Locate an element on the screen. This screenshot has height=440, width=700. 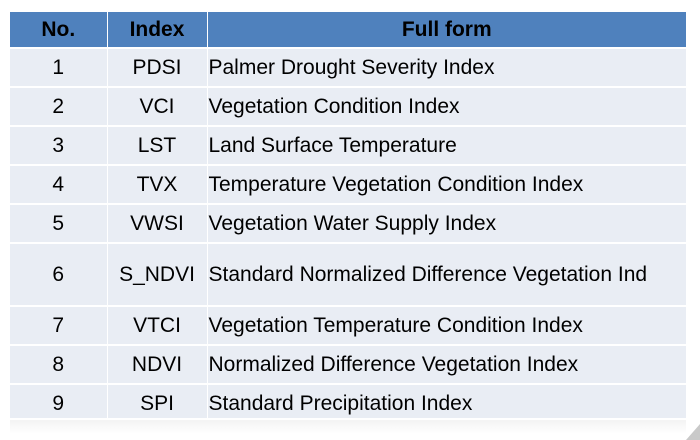
row-number: 9 is located at coordinates (59, 400).